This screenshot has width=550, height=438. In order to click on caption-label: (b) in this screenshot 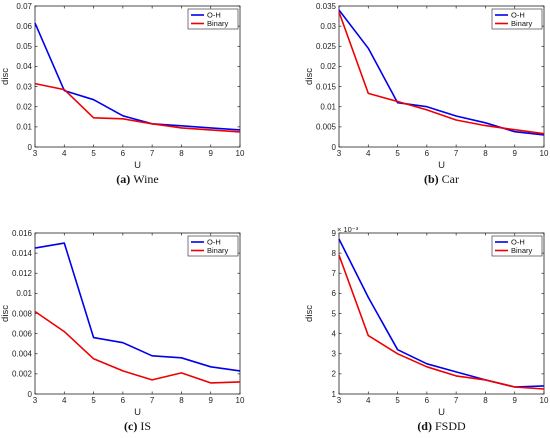, I will do `click(433, 179)`.